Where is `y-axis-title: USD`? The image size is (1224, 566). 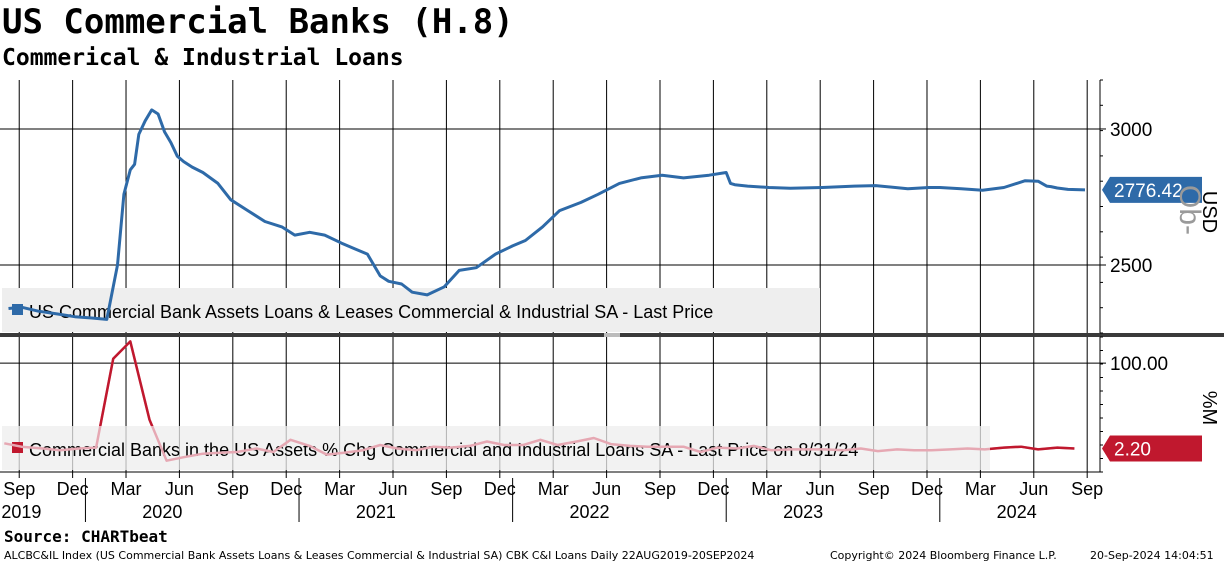
y-axis-title: USD is located at coordinates (1209, 212).